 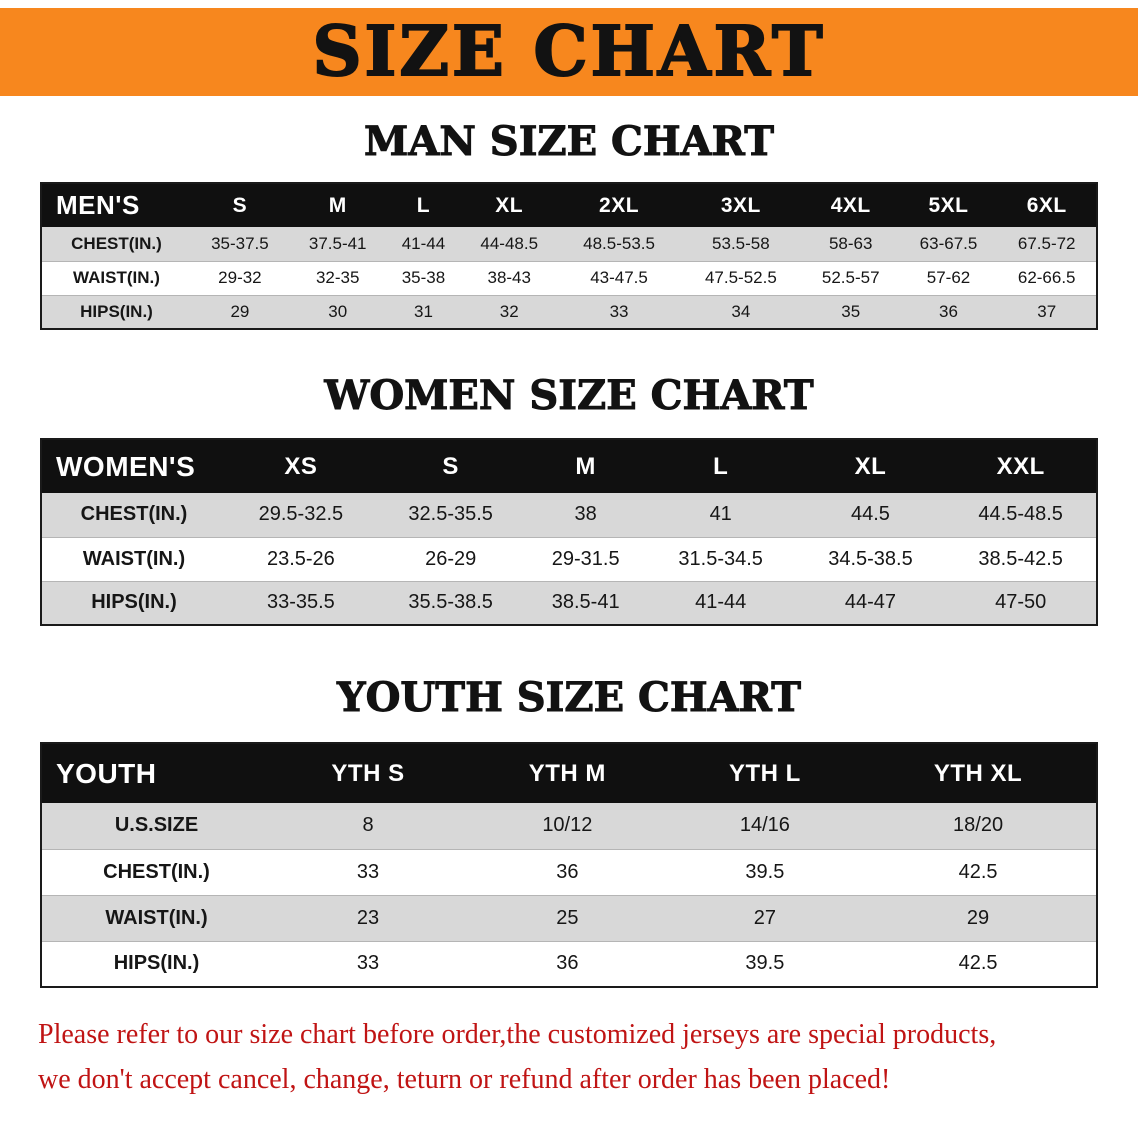 What do you see at coordinates (619, 243) in the screenshot?
I see `value-cell: 48.5-53.5` at bounding box center [619, 243].